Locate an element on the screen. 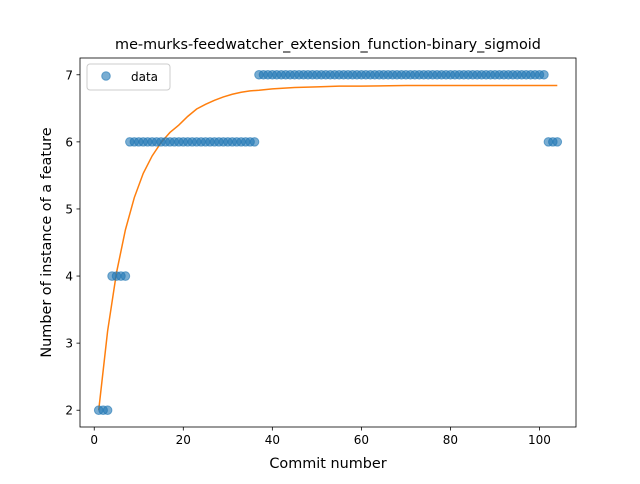 Image resolution: width=640 pixels, height=484 pixels. x-tick-label: 0 is located at coordinates (94, 440).